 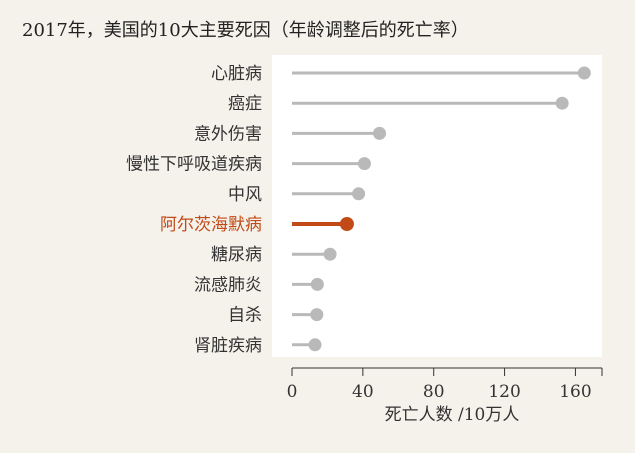 I want to click on category-label: 自杀, so click(x=245, y=316).